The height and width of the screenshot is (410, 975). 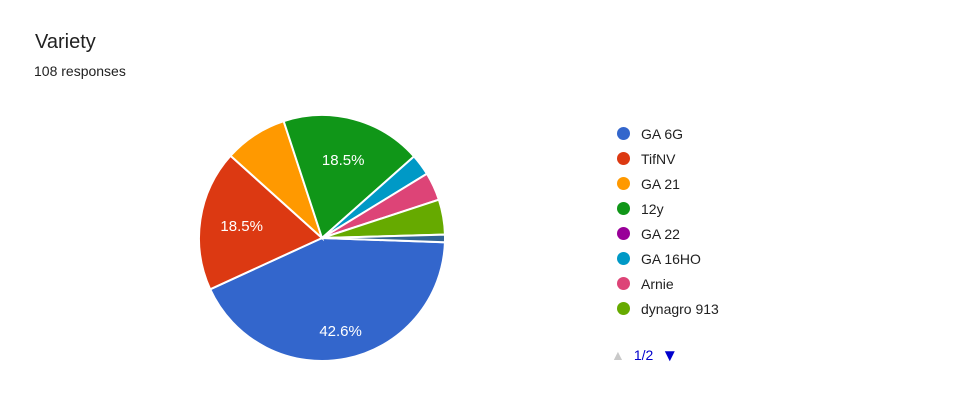 What do you see at coordinates (660, 233) in the screenshot?
I see `legend-item-label: GA 22` at bounding box center [660, 233].